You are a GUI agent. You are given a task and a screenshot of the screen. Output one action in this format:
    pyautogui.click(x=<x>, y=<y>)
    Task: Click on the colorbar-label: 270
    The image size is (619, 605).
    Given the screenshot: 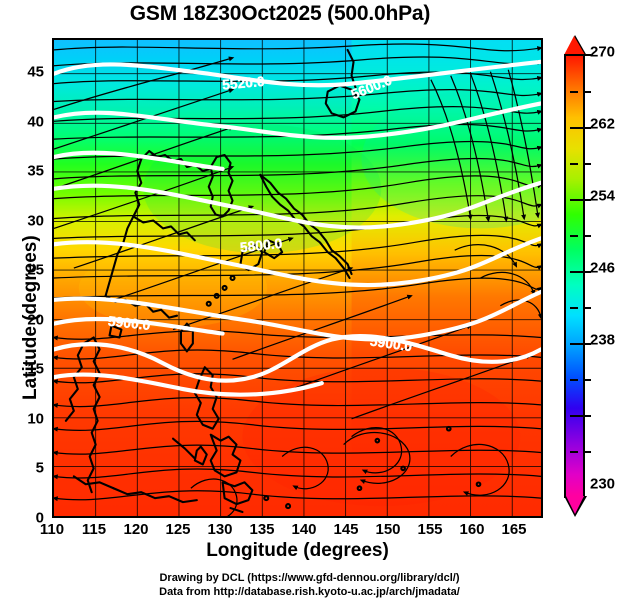 What is the action you would take?
    pyautogui.click(x=603, y=52)
    